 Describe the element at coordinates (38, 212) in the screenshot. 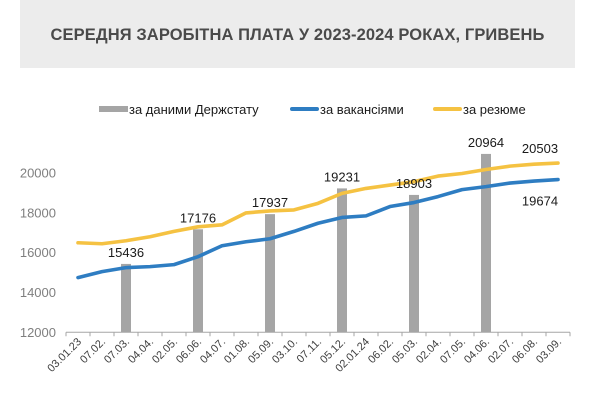

I see `y-tick-label: 18000` at that location.